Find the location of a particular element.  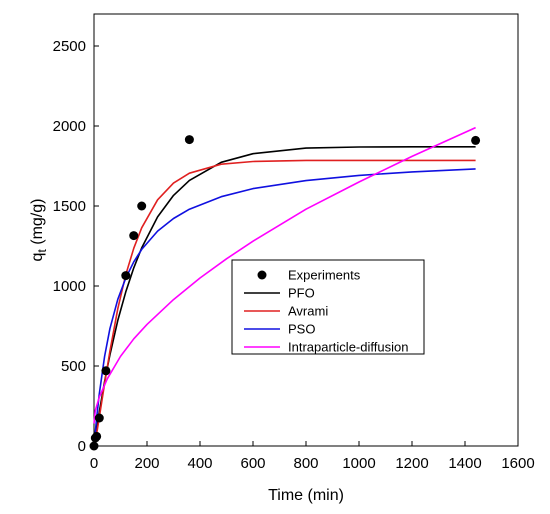

legend-label: PFO is located at coordinates (301, 293).